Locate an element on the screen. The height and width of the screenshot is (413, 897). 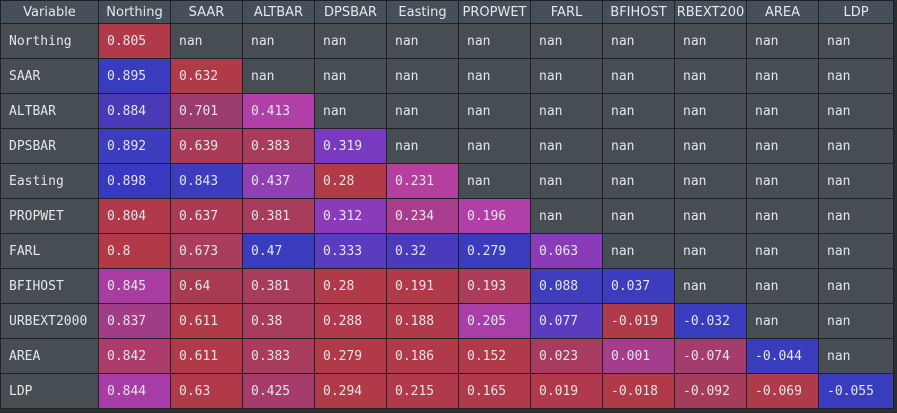
table-cell: 0.063 is located at coordinates (566, 251).